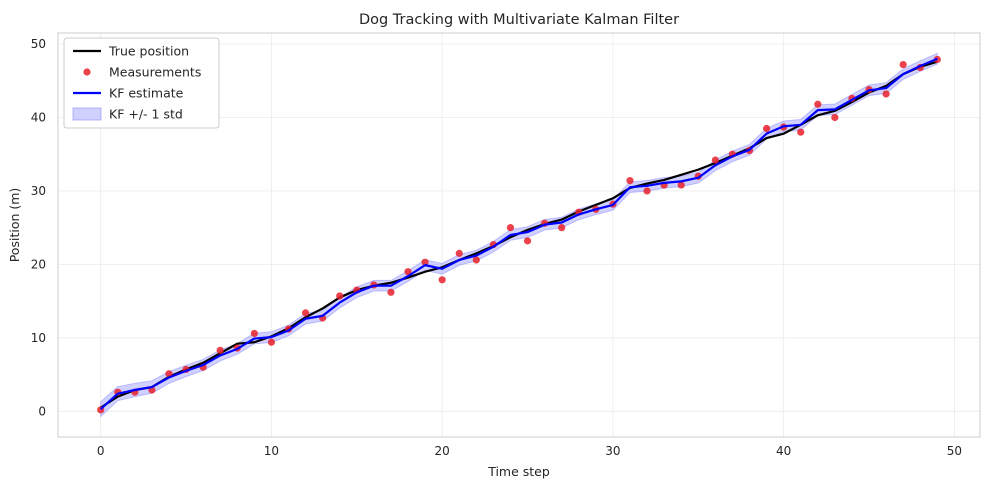 Image resolution: width=989 pixels, height=490 pixels. Describe the element at coordinates (38, 117) in the screenshot. I see `y-tick-label: 40` at that location.